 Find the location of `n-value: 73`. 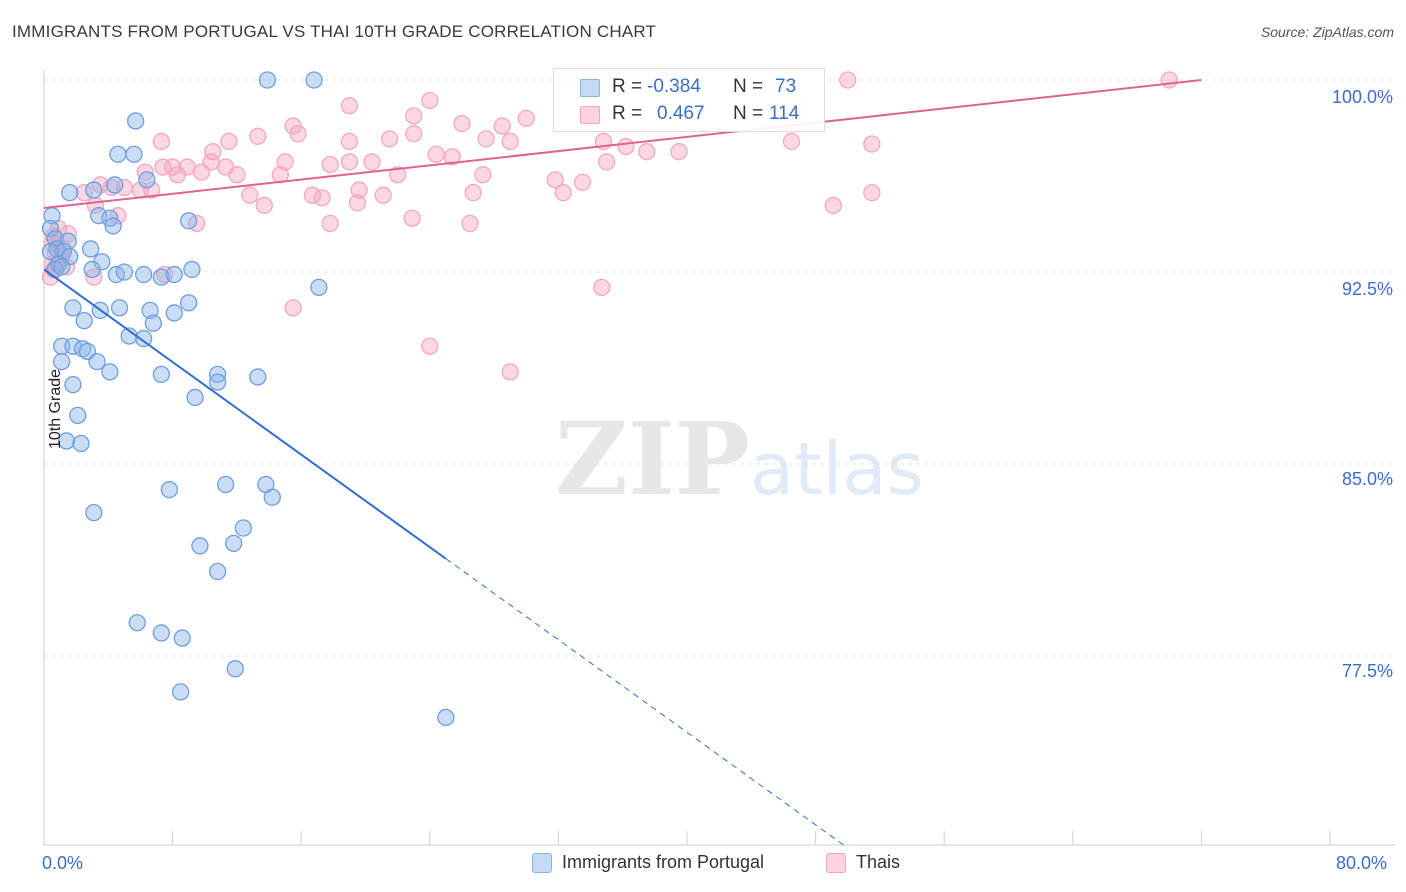

n-value: 73 is located at coordinates (786, 86).